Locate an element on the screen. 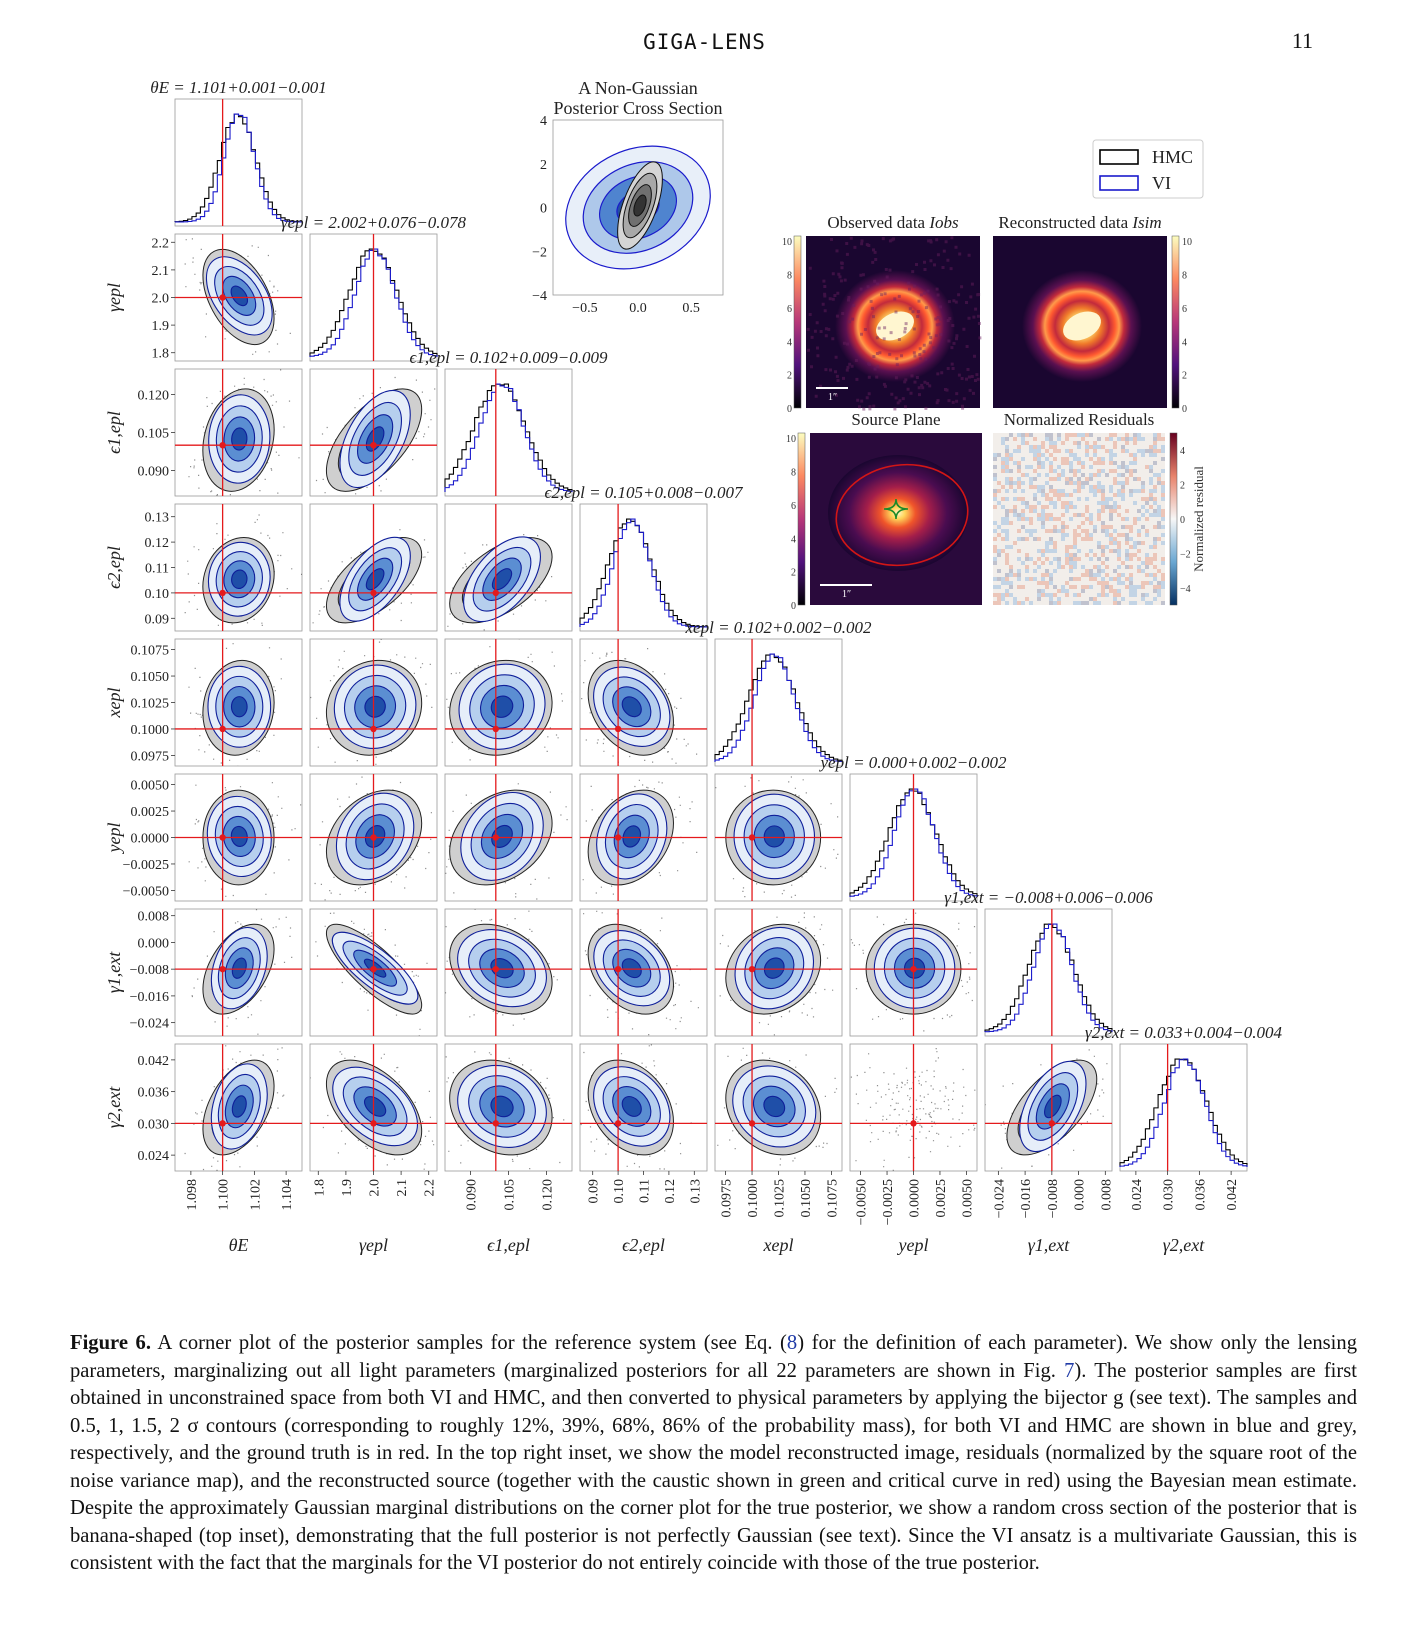  lens-core is located at coordinates (895, 326).